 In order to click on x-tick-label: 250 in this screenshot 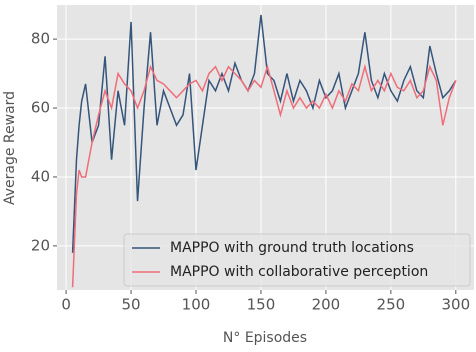, I will do `click(391, 305)`.